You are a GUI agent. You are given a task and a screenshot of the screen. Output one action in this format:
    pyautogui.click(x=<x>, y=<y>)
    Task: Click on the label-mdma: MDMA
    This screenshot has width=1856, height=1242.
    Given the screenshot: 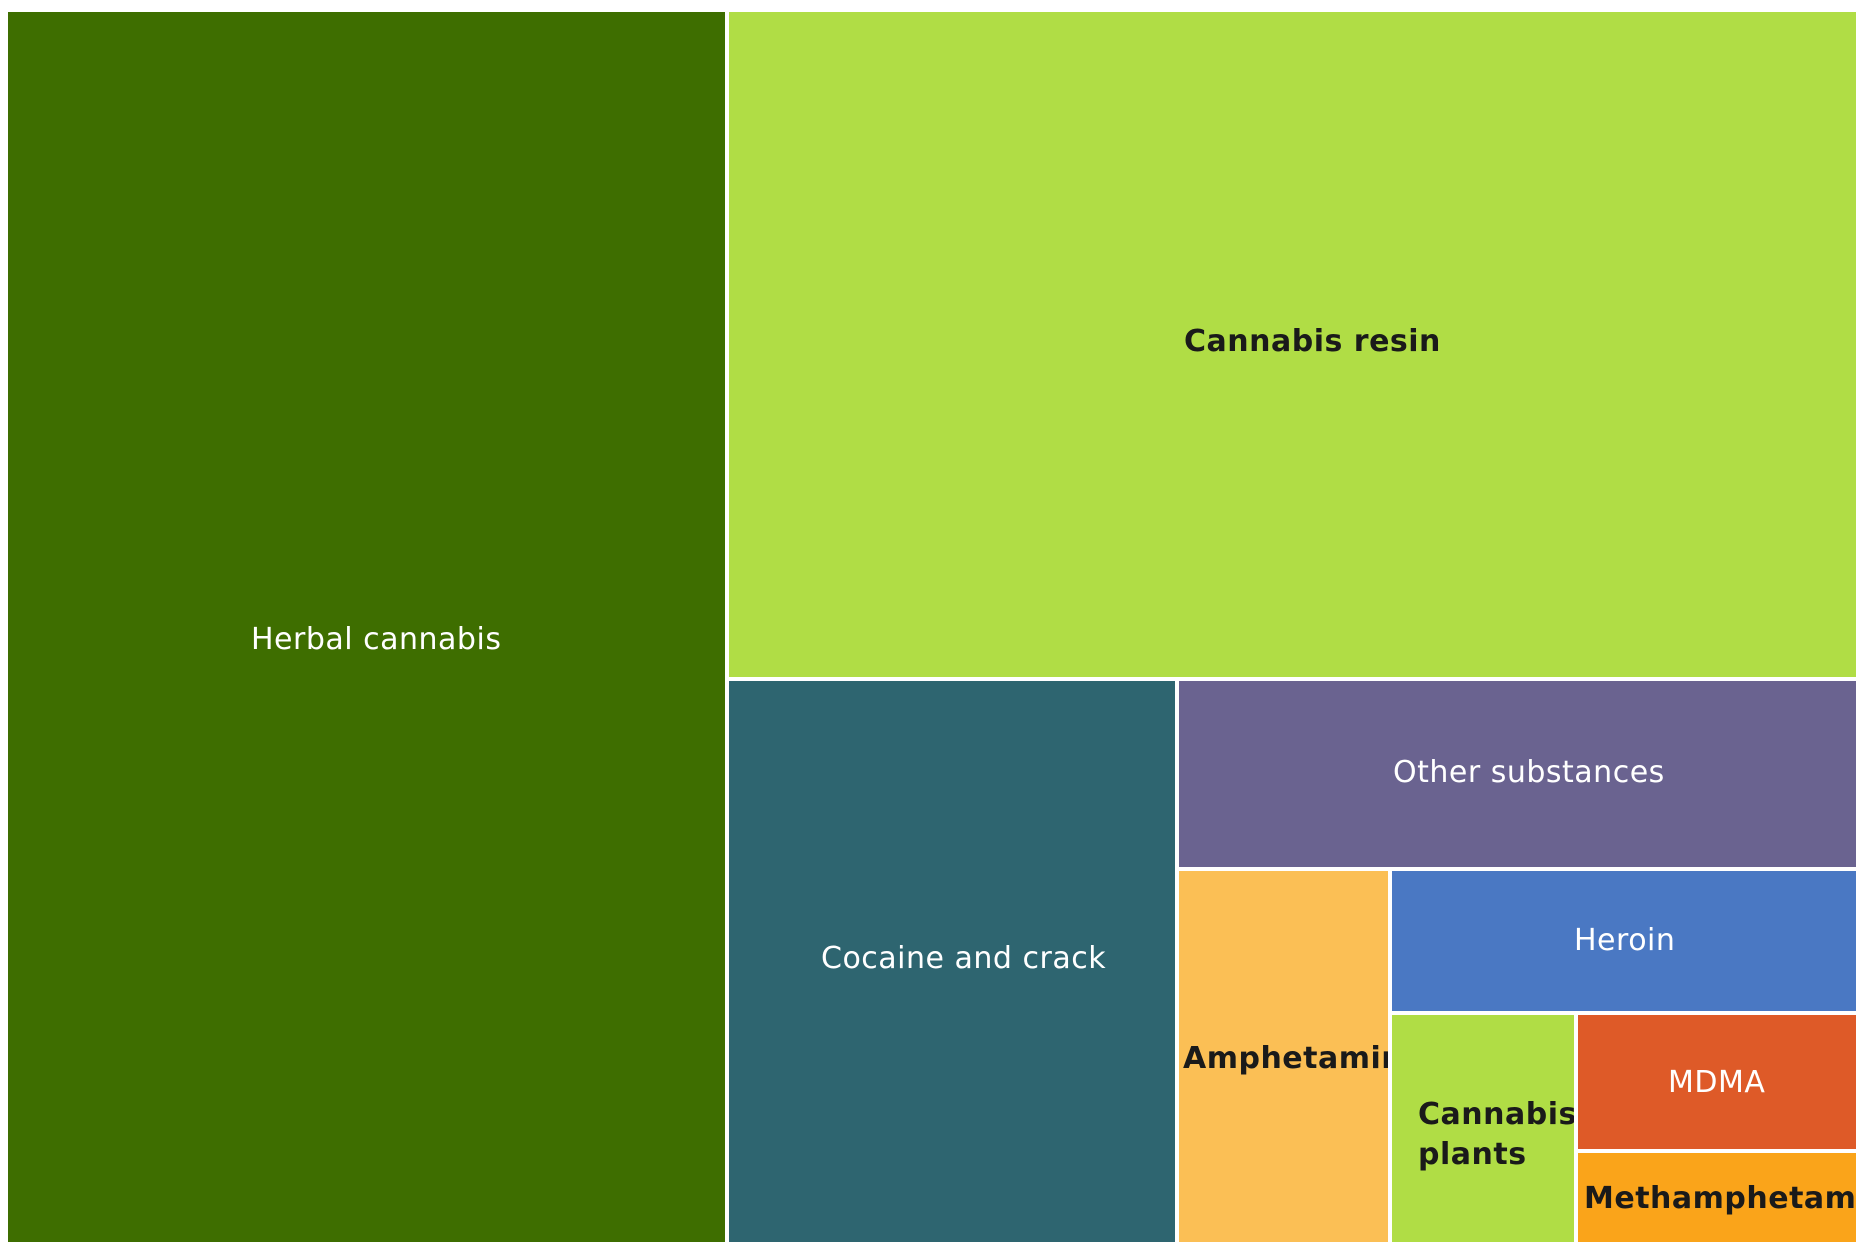 What is the action you would take?
    pyautogui.click(x=1717, y=1082)
    